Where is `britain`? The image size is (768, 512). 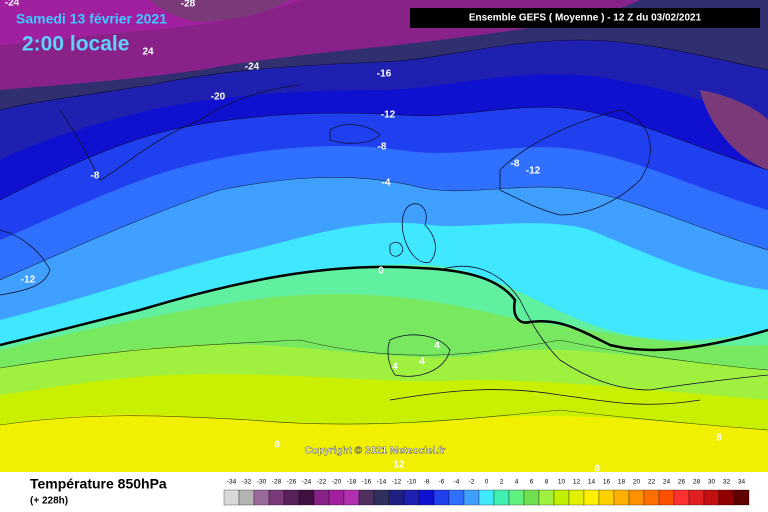
britain is located at coordinates (418, 233).